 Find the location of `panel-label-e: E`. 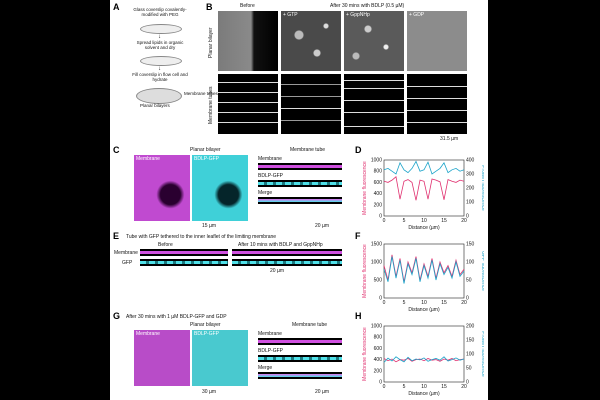

panel-label-e: E is located at coordinates (116, 236).